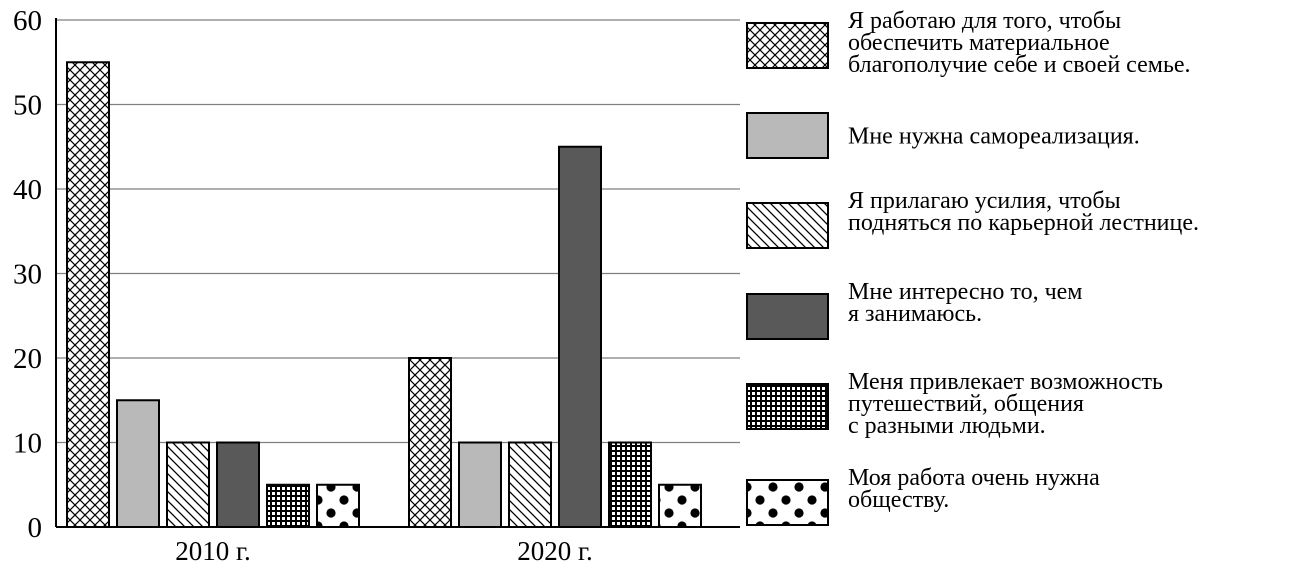 The width and height of the screenshot is (1290, 562). Describe the element at coordinates (555, 549) in the screenshot. I see `x-category-label: 2020 г.` at that location.